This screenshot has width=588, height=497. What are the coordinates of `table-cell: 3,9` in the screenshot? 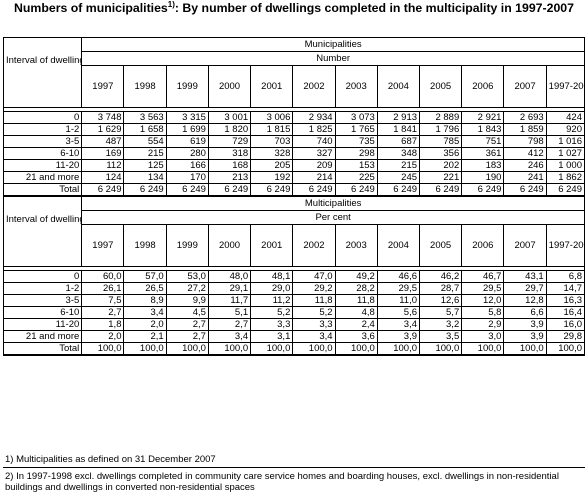 It's located at (525, 324).